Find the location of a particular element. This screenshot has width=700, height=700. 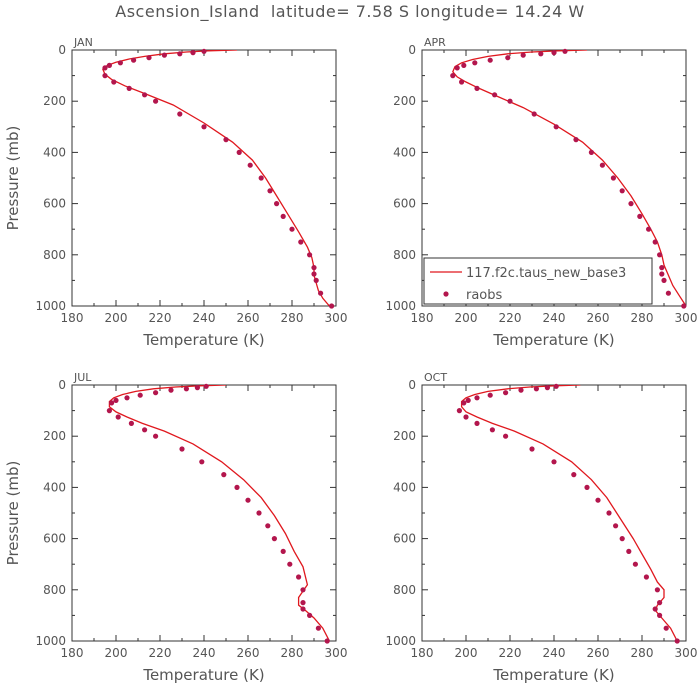

x-axis-label: Temperature (K) is located at coordinates (203, 340).